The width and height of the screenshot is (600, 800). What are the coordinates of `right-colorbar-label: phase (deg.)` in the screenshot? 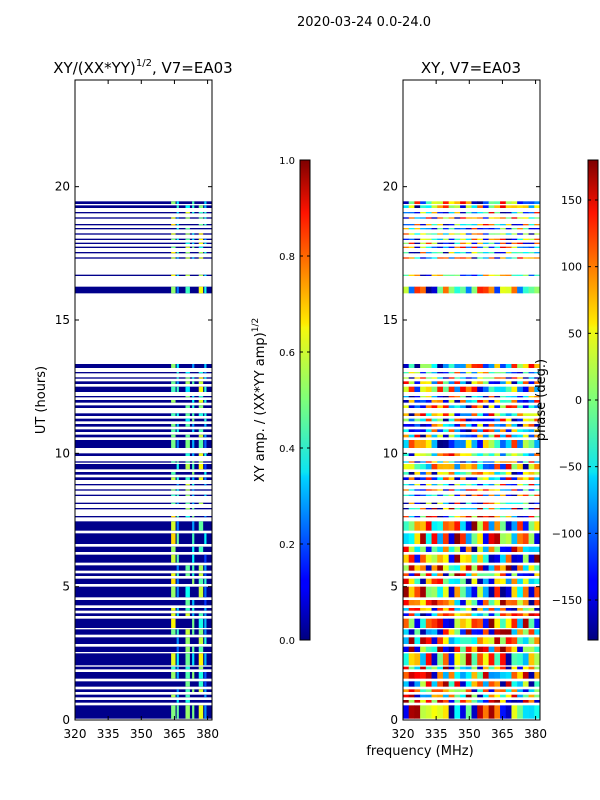 It's located at (541, 400).